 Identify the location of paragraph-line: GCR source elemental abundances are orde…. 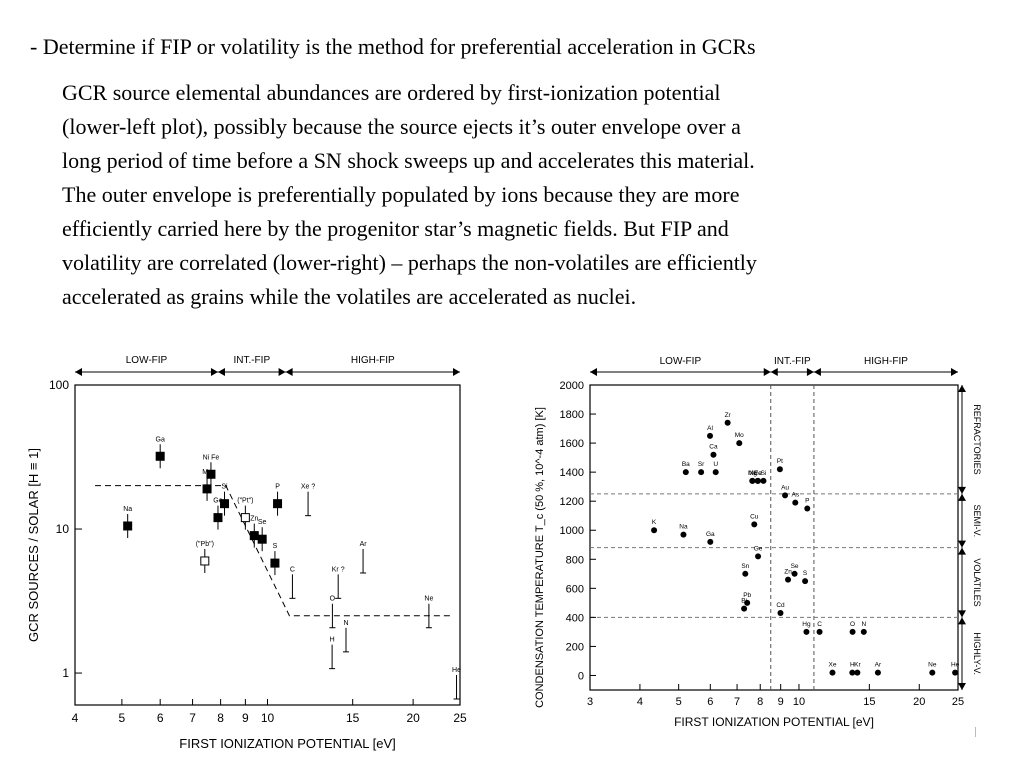
(391, 92).